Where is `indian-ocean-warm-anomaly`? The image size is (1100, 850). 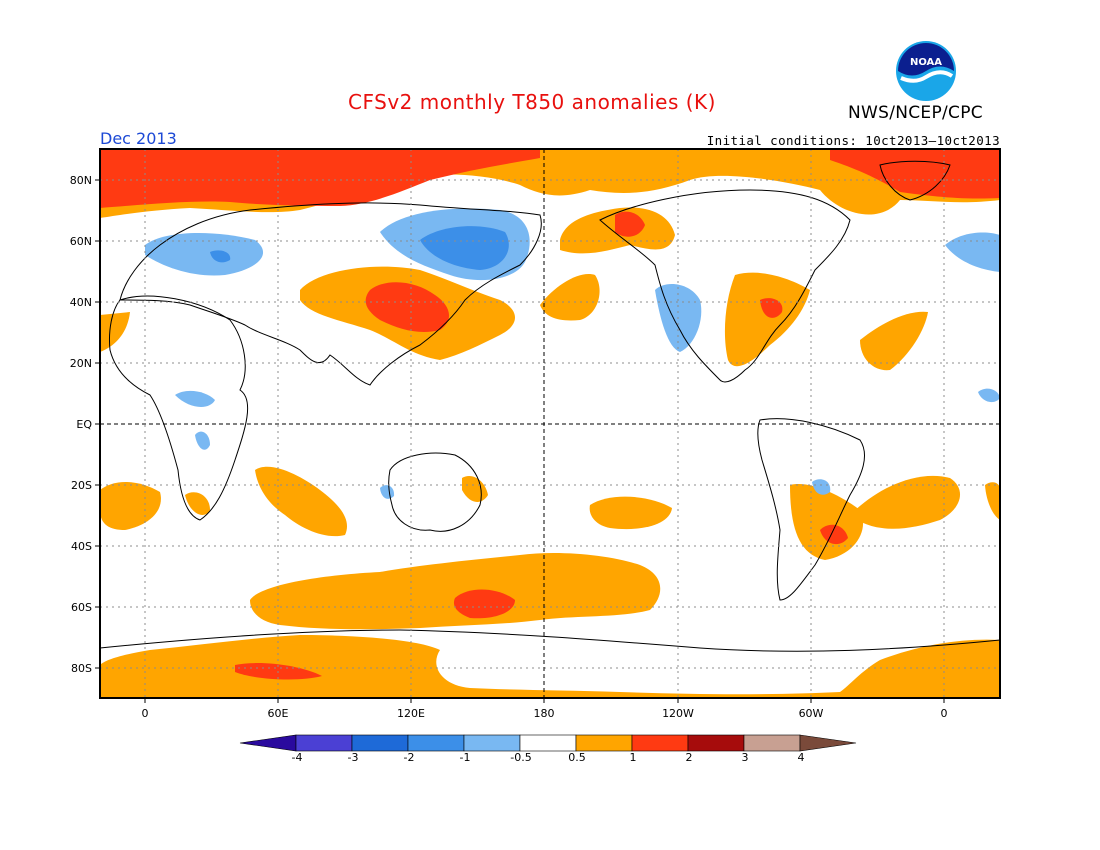 indian-ocean-warm-anomaly is located at coordinates (301, 501).